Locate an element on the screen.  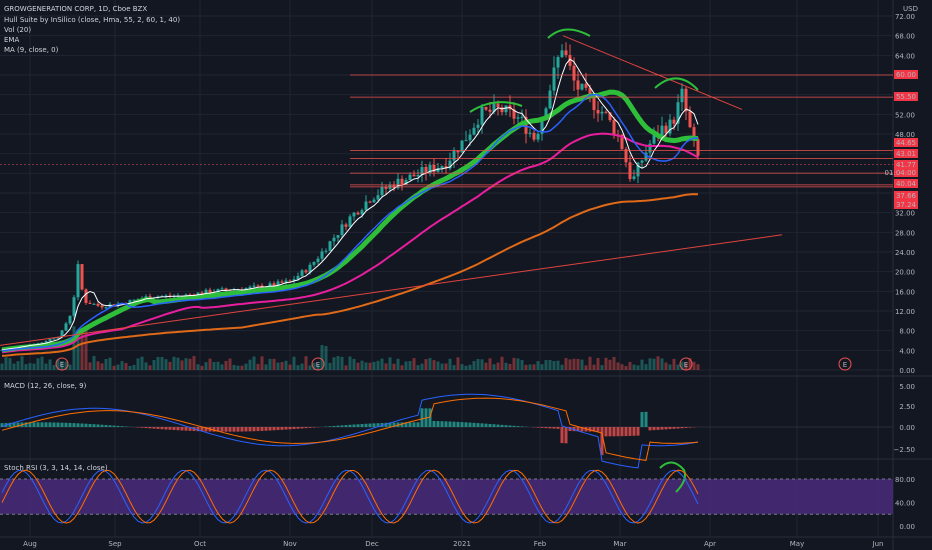
stoch-band is located at coordinates (446, 497).